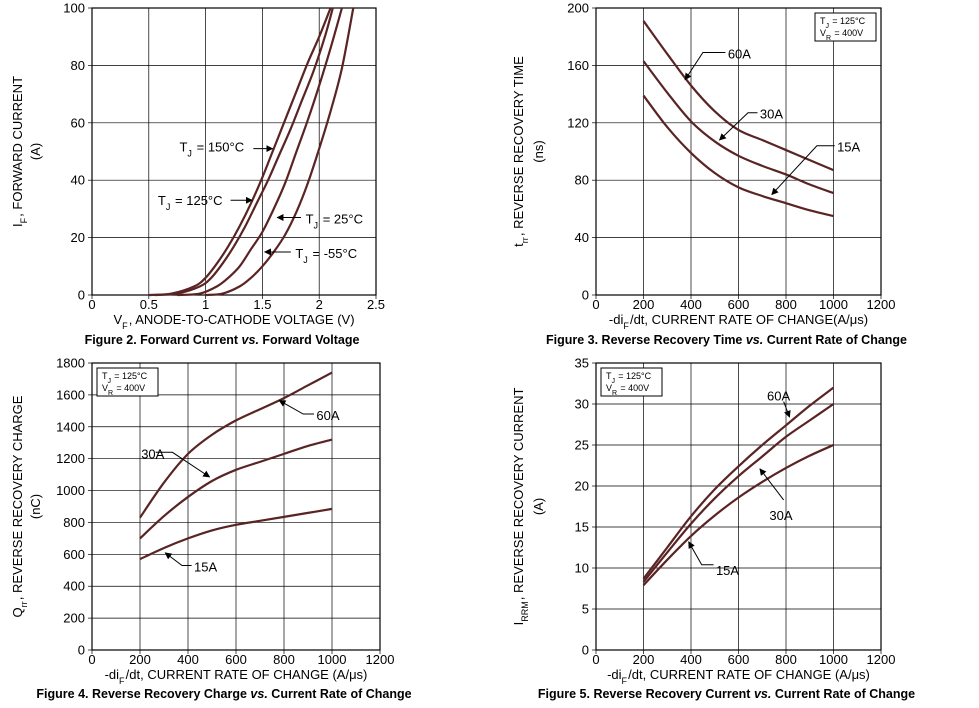  What do you see at coordinates (582, 404) in the screenshot?
I see `y-tick-label: 30` at bounding box center [582, 404].